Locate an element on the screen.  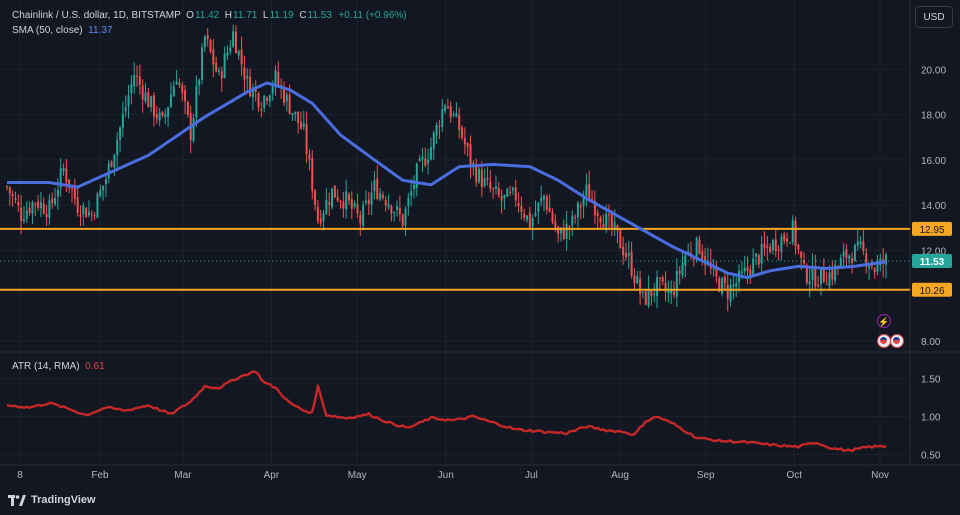
price-tick-label: 12.00 is located at coordinates (933, 251).